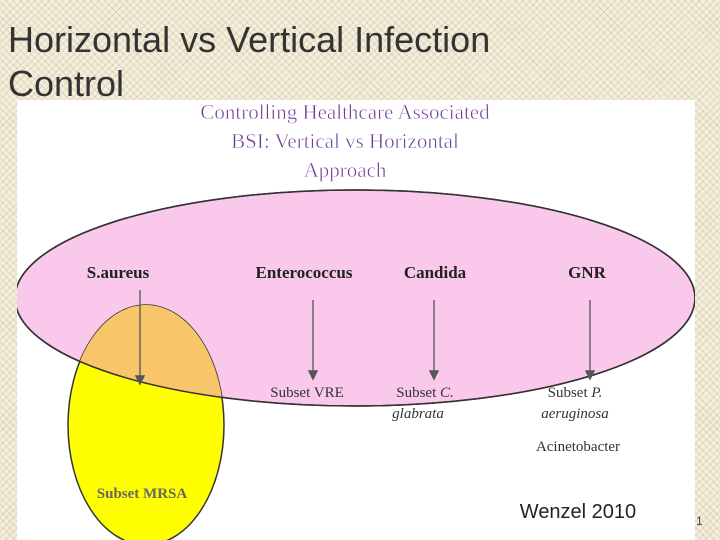  Describe the element at coordinates (249, 61) in the screenshot. I see `slide-title: Horizontal vs Vertical Infection Control` at that location.